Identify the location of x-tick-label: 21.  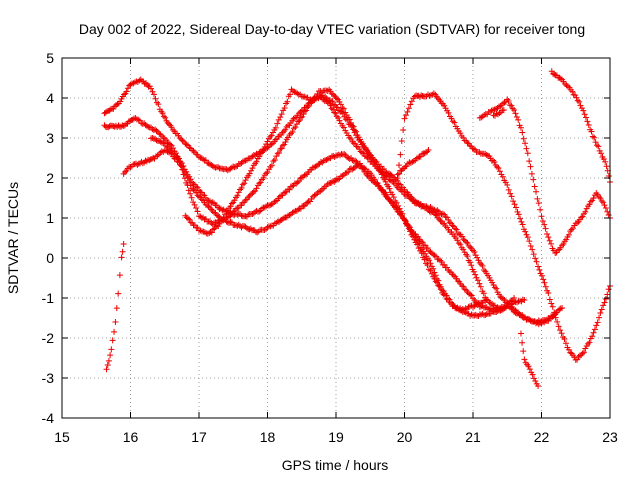
(473, 437).